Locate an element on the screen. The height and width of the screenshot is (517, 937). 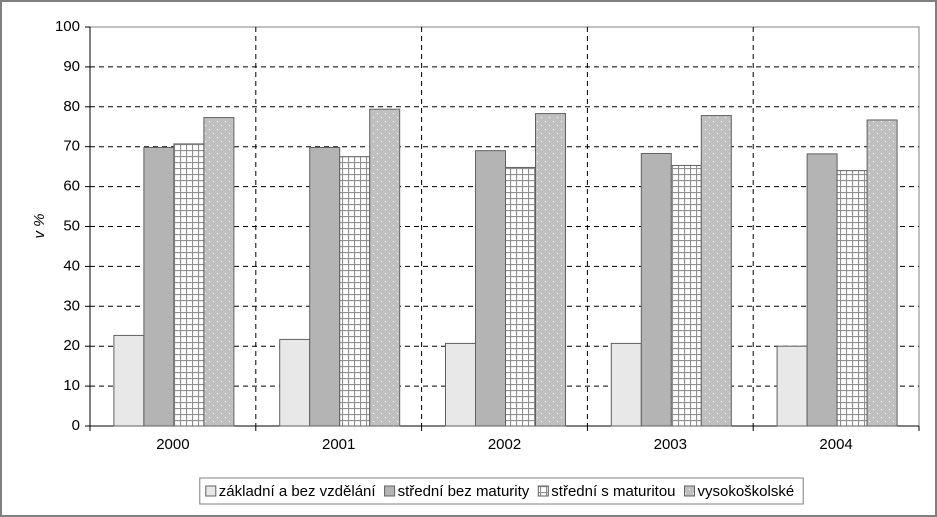
y-tick-label: 50 is located at coordinates (71, 225).